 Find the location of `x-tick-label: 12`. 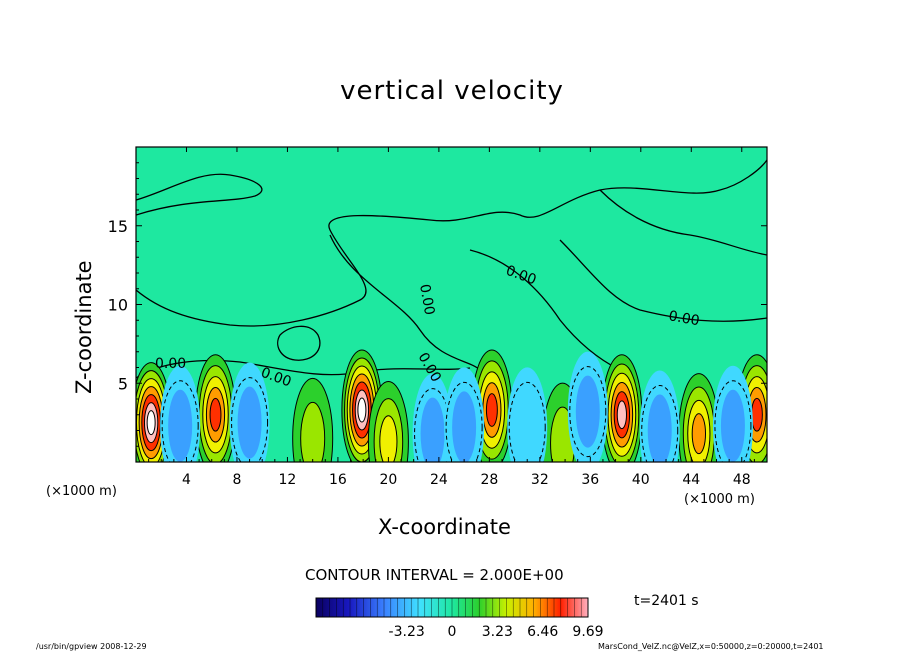

x-tick-label: 12 is located at coordinates (288, 480).